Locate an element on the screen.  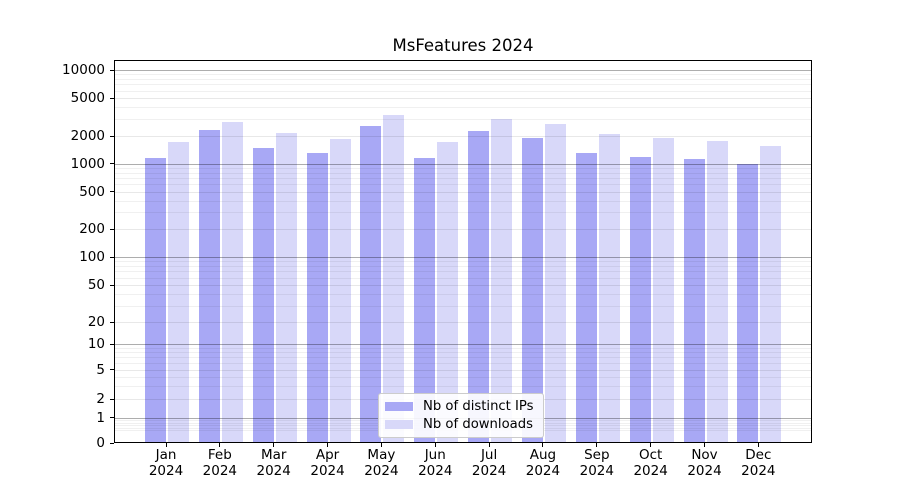
bar-downloads-jan is located at coordinates (178, 291).